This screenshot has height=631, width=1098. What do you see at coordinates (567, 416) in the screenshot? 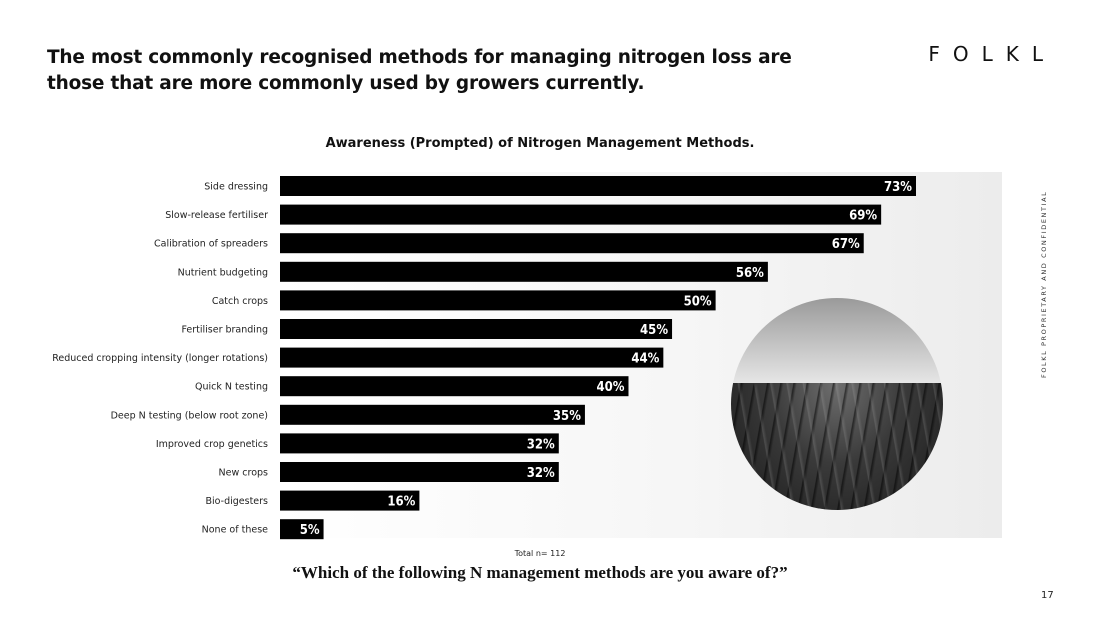
I see `data-label: 35%` at bounding box center [567, 416].